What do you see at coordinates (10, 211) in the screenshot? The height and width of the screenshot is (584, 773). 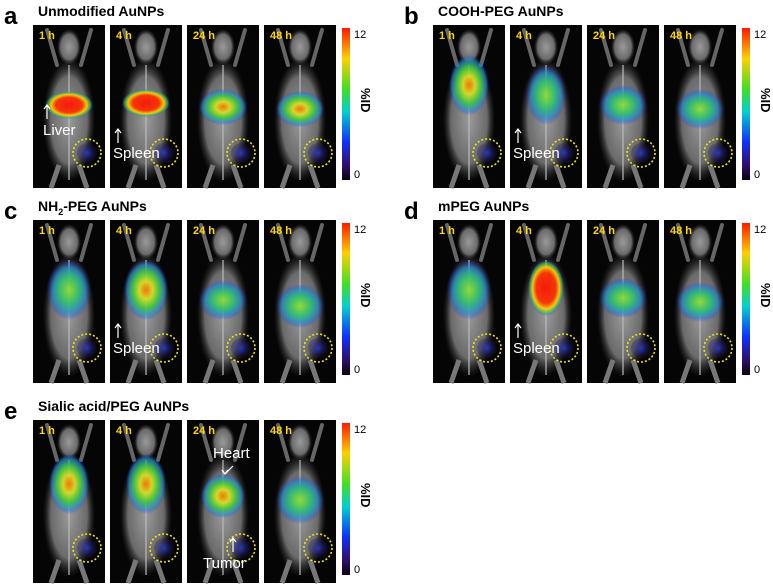 I see `panel-letter: c` at bounding box center [10, 211].